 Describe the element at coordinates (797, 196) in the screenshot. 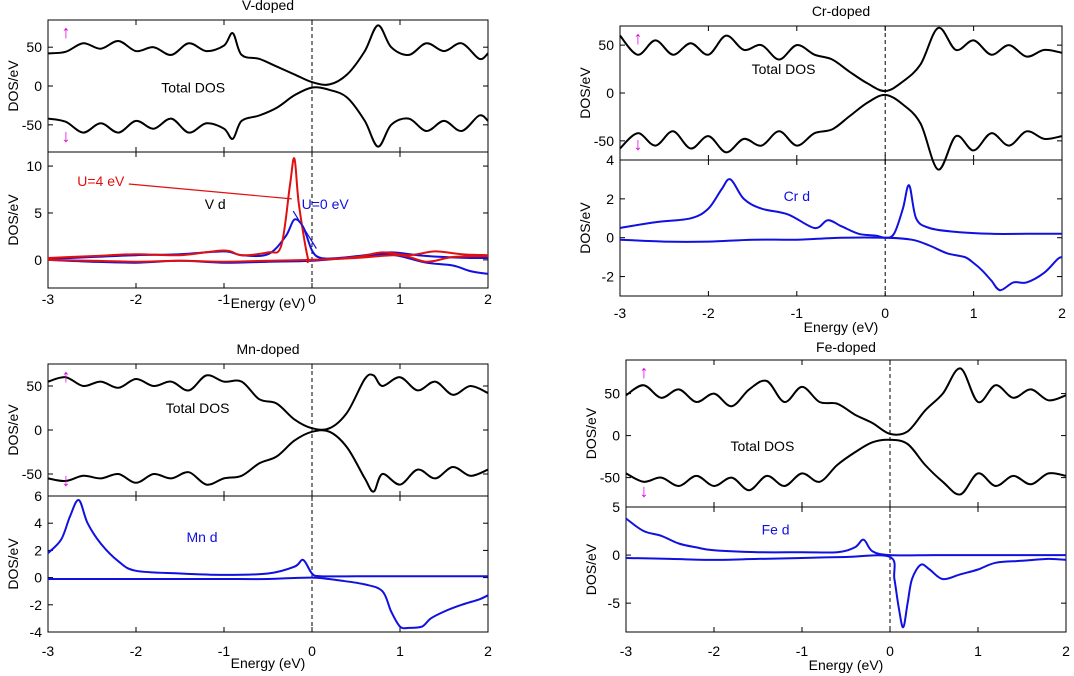

I see `orbital-label: Cr d` at that location.